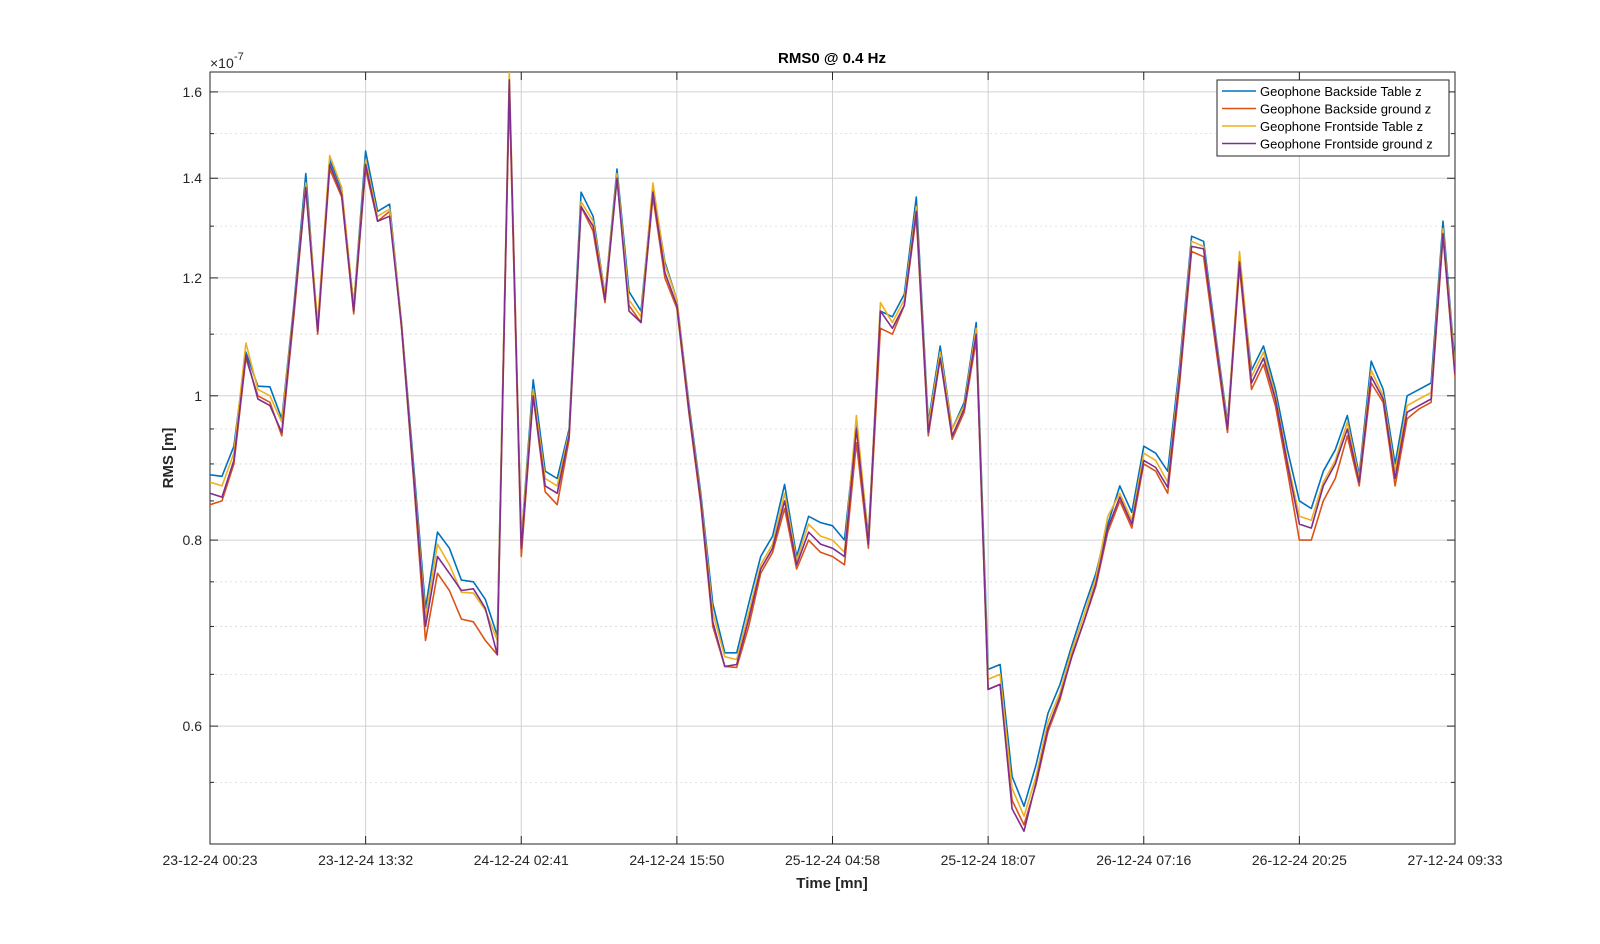 The image size is (1600, 944). What do you see at coordinates (1143, 860) in the screenshot?
I see `x-tick-label: 26-12-24 07:16` at bounding box center [1143, 860].